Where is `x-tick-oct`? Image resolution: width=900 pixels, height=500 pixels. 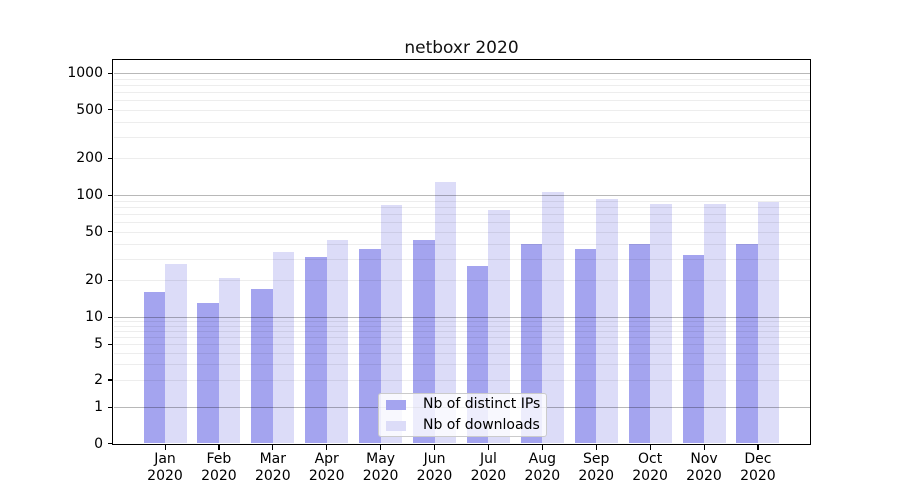 x-tick-oct is located at coordinates (650, 447).